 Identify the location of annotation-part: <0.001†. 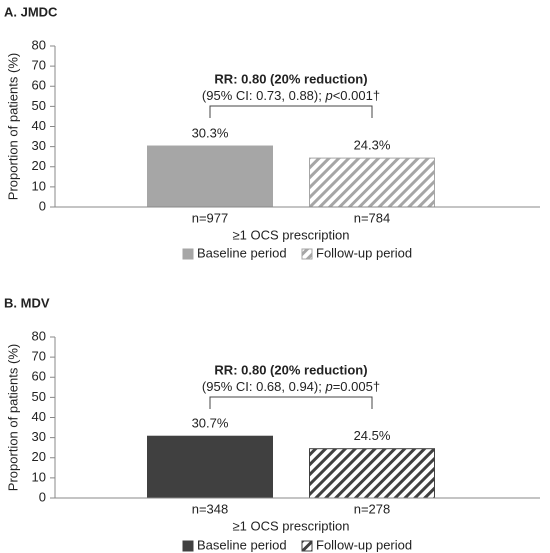
(356, 95).